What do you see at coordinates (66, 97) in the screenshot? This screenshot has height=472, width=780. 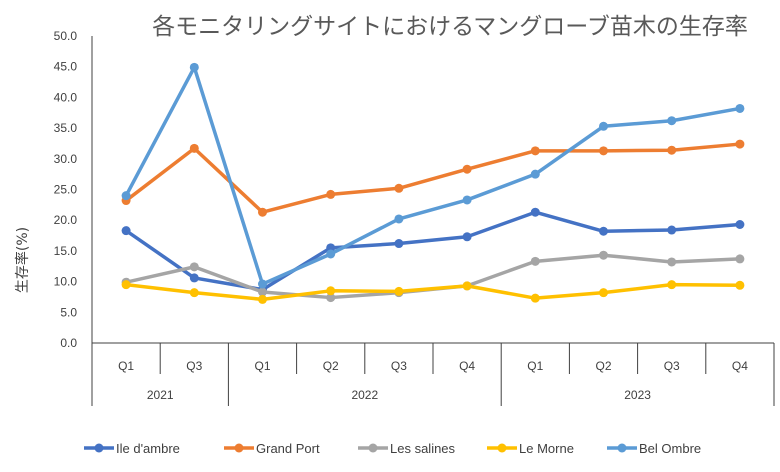 I see `y-tick-label: 40.0` at bounding box center [66, 97].